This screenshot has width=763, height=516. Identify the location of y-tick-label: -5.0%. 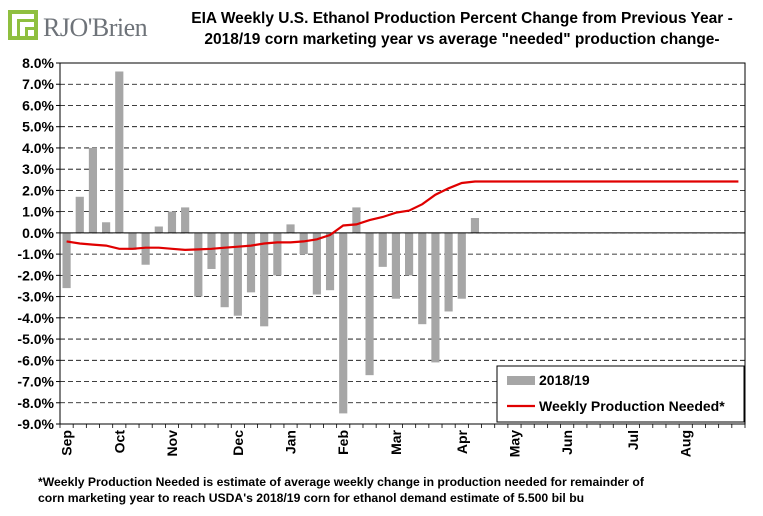
(35, 339).